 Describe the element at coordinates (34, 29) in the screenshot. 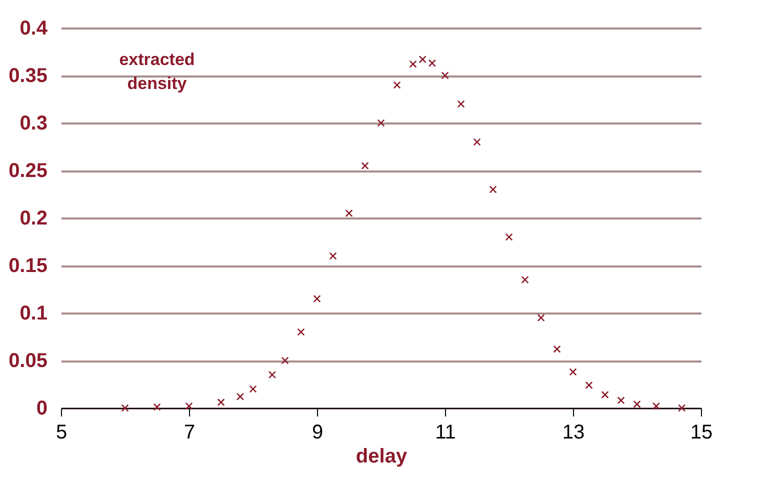

I see `y-tick-label: 0.4` at that location.